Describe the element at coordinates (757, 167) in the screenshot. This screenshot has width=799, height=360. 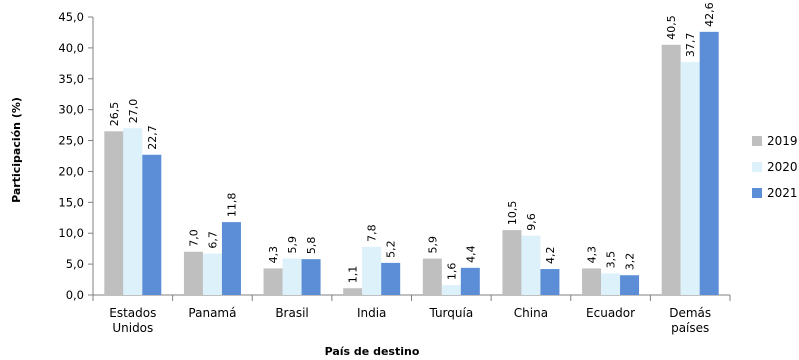
I see `legend-swatch-2020` at that location.